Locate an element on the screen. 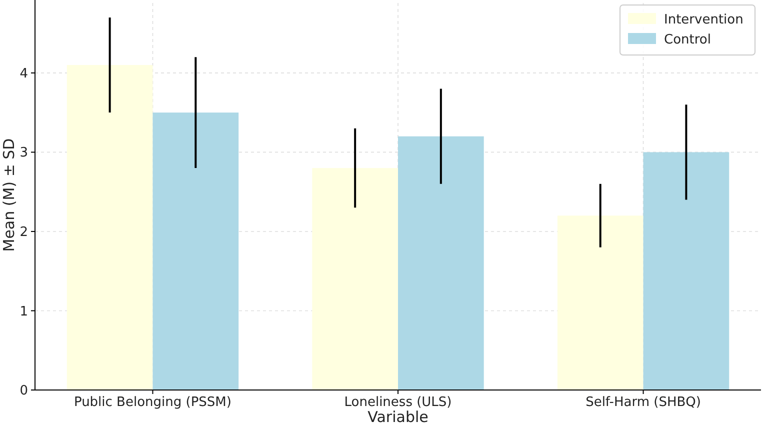 The image size is (764, 425). y-tick-label: 3 is located at coordinates (24, 153).